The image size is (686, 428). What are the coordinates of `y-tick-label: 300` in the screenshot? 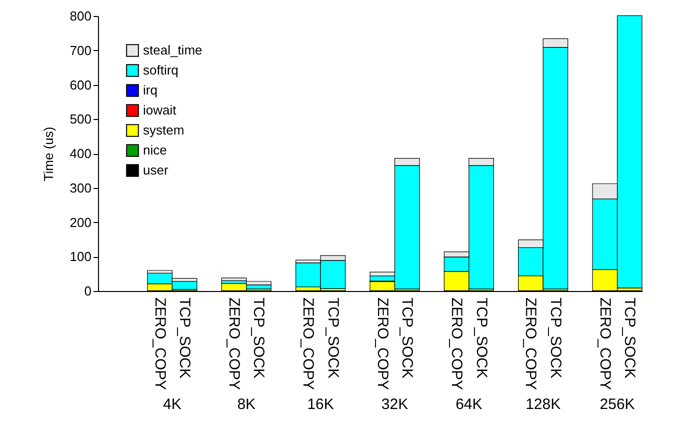 It's located at (81, 188).